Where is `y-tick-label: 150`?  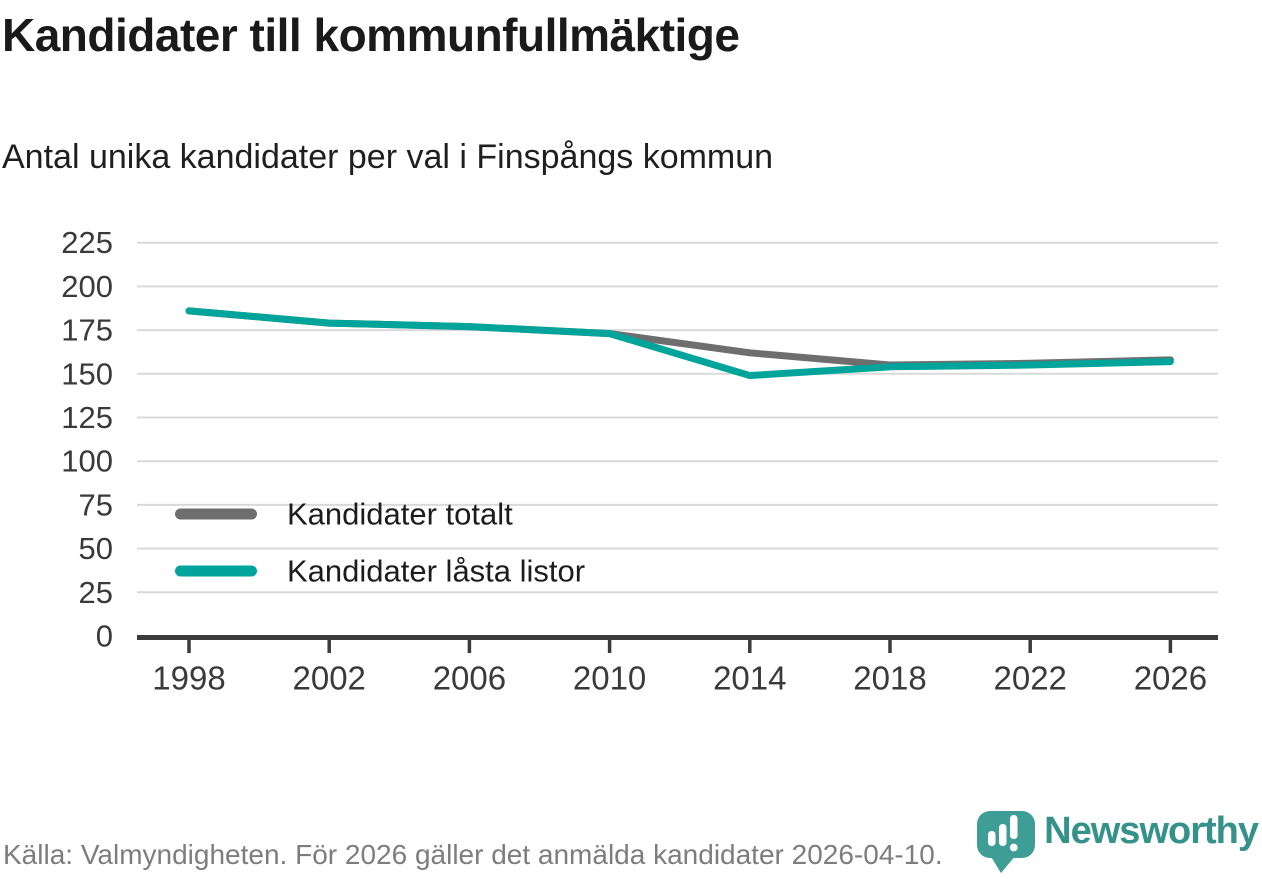
y-tick-label: 150 is located at coordinates (87, 373).